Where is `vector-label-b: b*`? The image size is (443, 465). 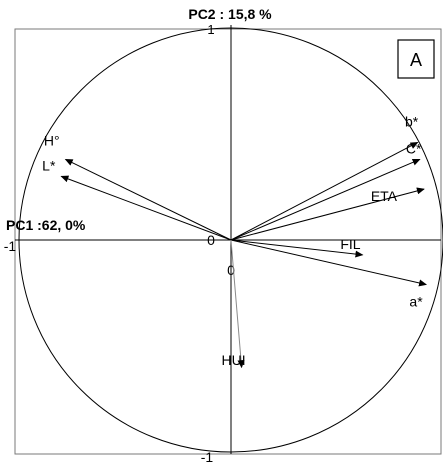
vector-label-b: b* is located at coordinates (412, 121).